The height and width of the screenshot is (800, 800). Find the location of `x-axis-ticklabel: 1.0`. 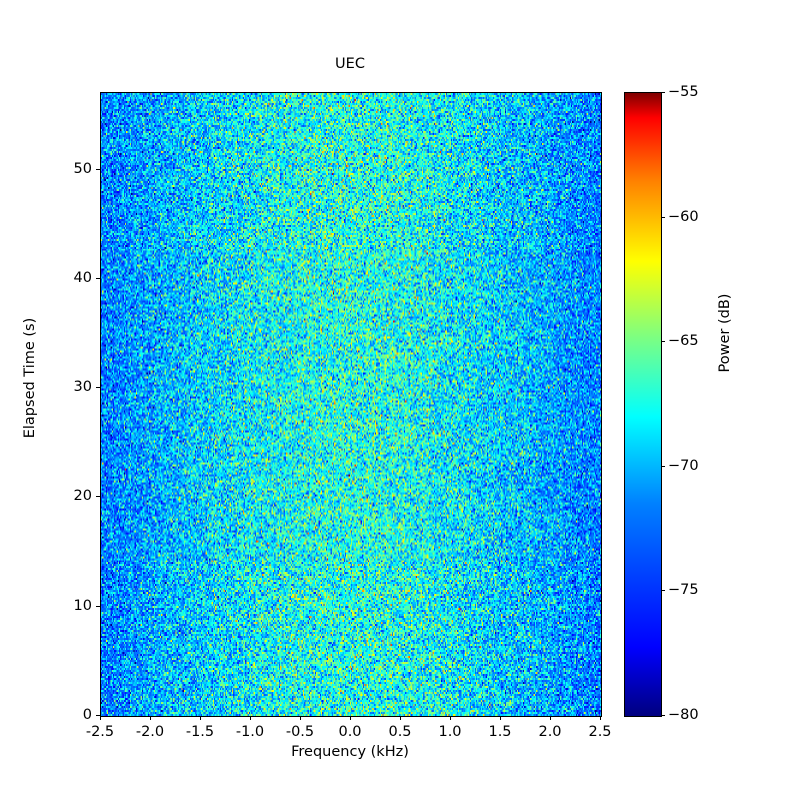

x-axis-ticklabel: 1.0 is located at coordinates (450, 732).